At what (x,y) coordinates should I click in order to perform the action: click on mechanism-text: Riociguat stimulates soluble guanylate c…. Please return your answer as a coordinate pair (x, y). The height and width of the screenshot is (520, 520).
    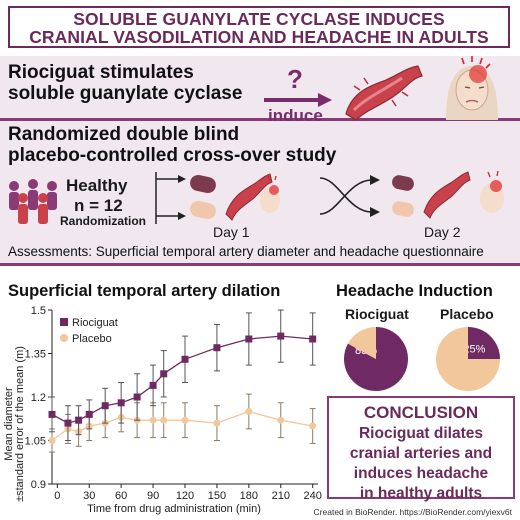
    Looking at the image, I should click on (125, 83).